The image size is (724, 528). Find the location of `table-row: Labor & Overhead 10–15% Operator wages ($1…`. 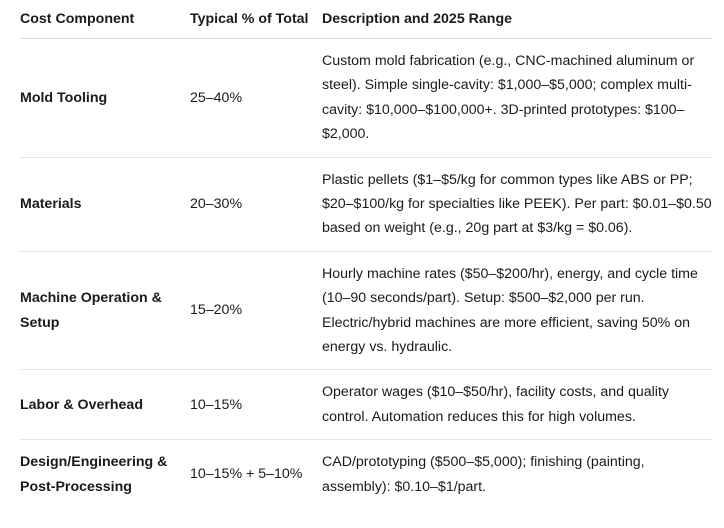

table-row: Labor & Overhead 10–15% Operator wages ($1… is located at coordinates (366, 405).